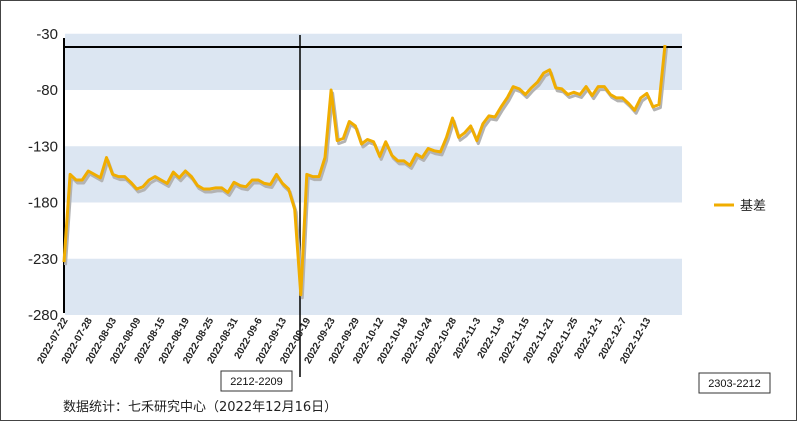  I want to click on y-tick-label: -80, so click(47, 90).